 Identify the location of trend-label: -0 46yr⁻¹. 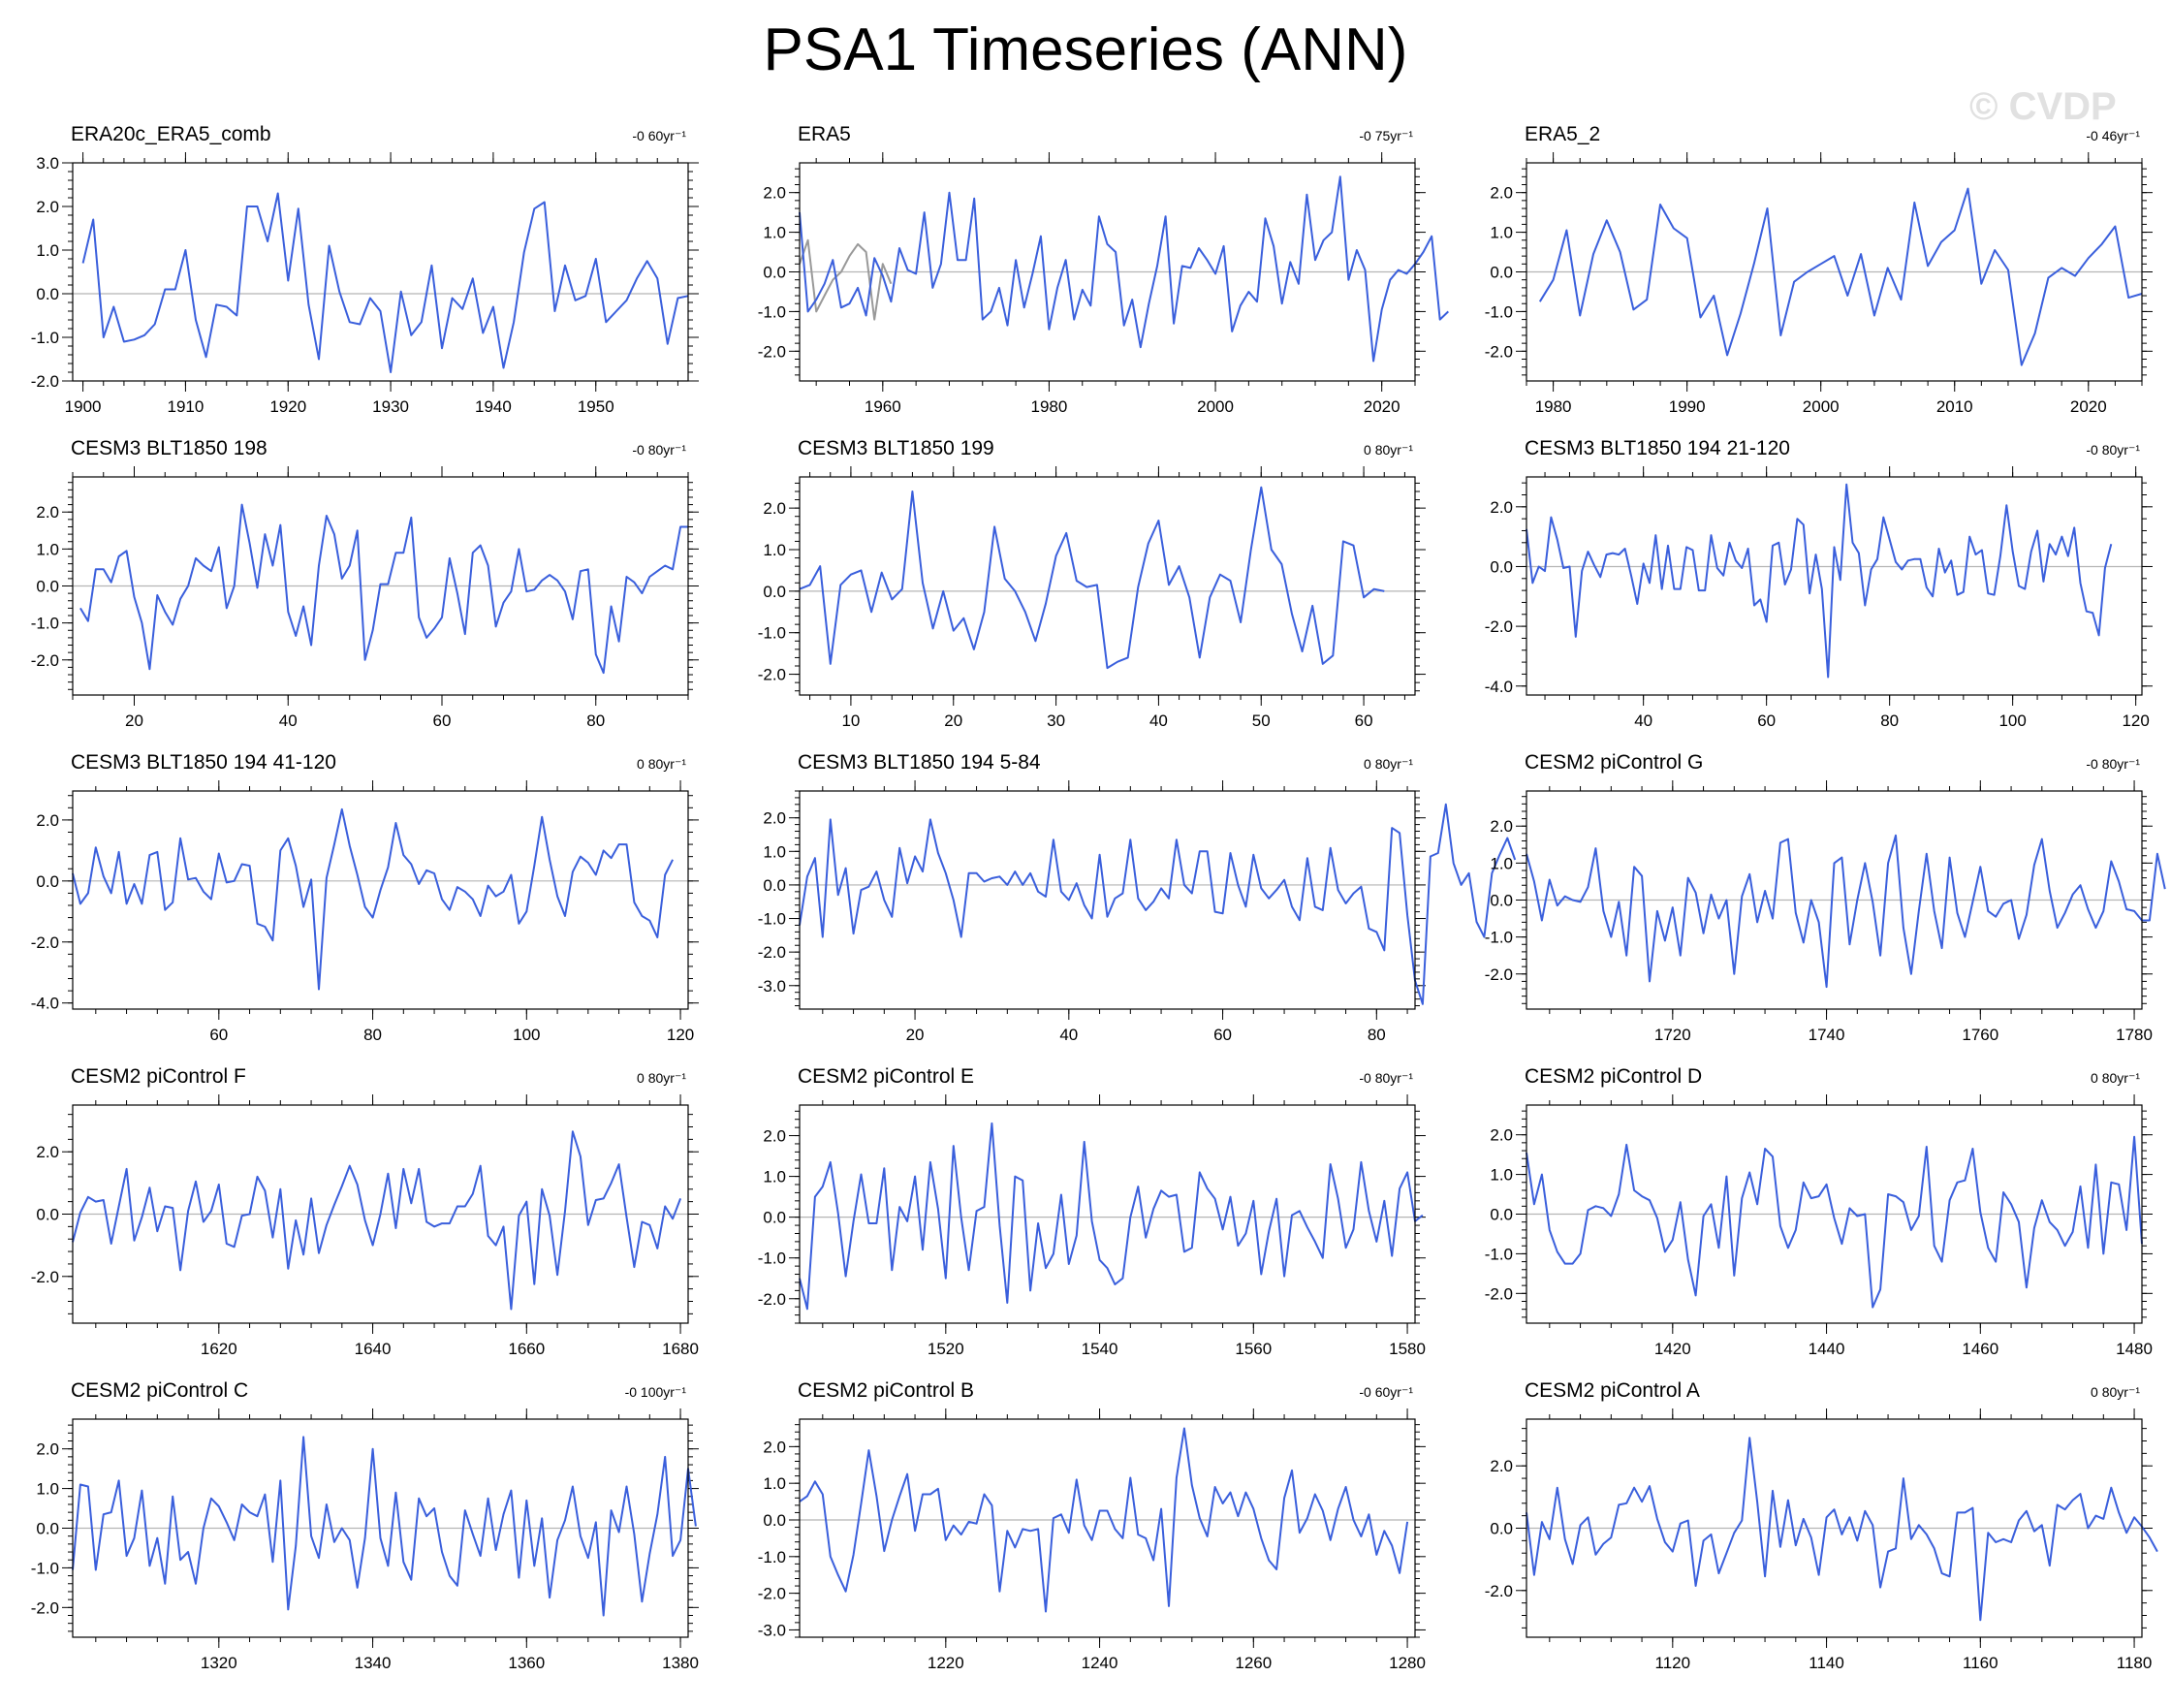
(2113, 135).